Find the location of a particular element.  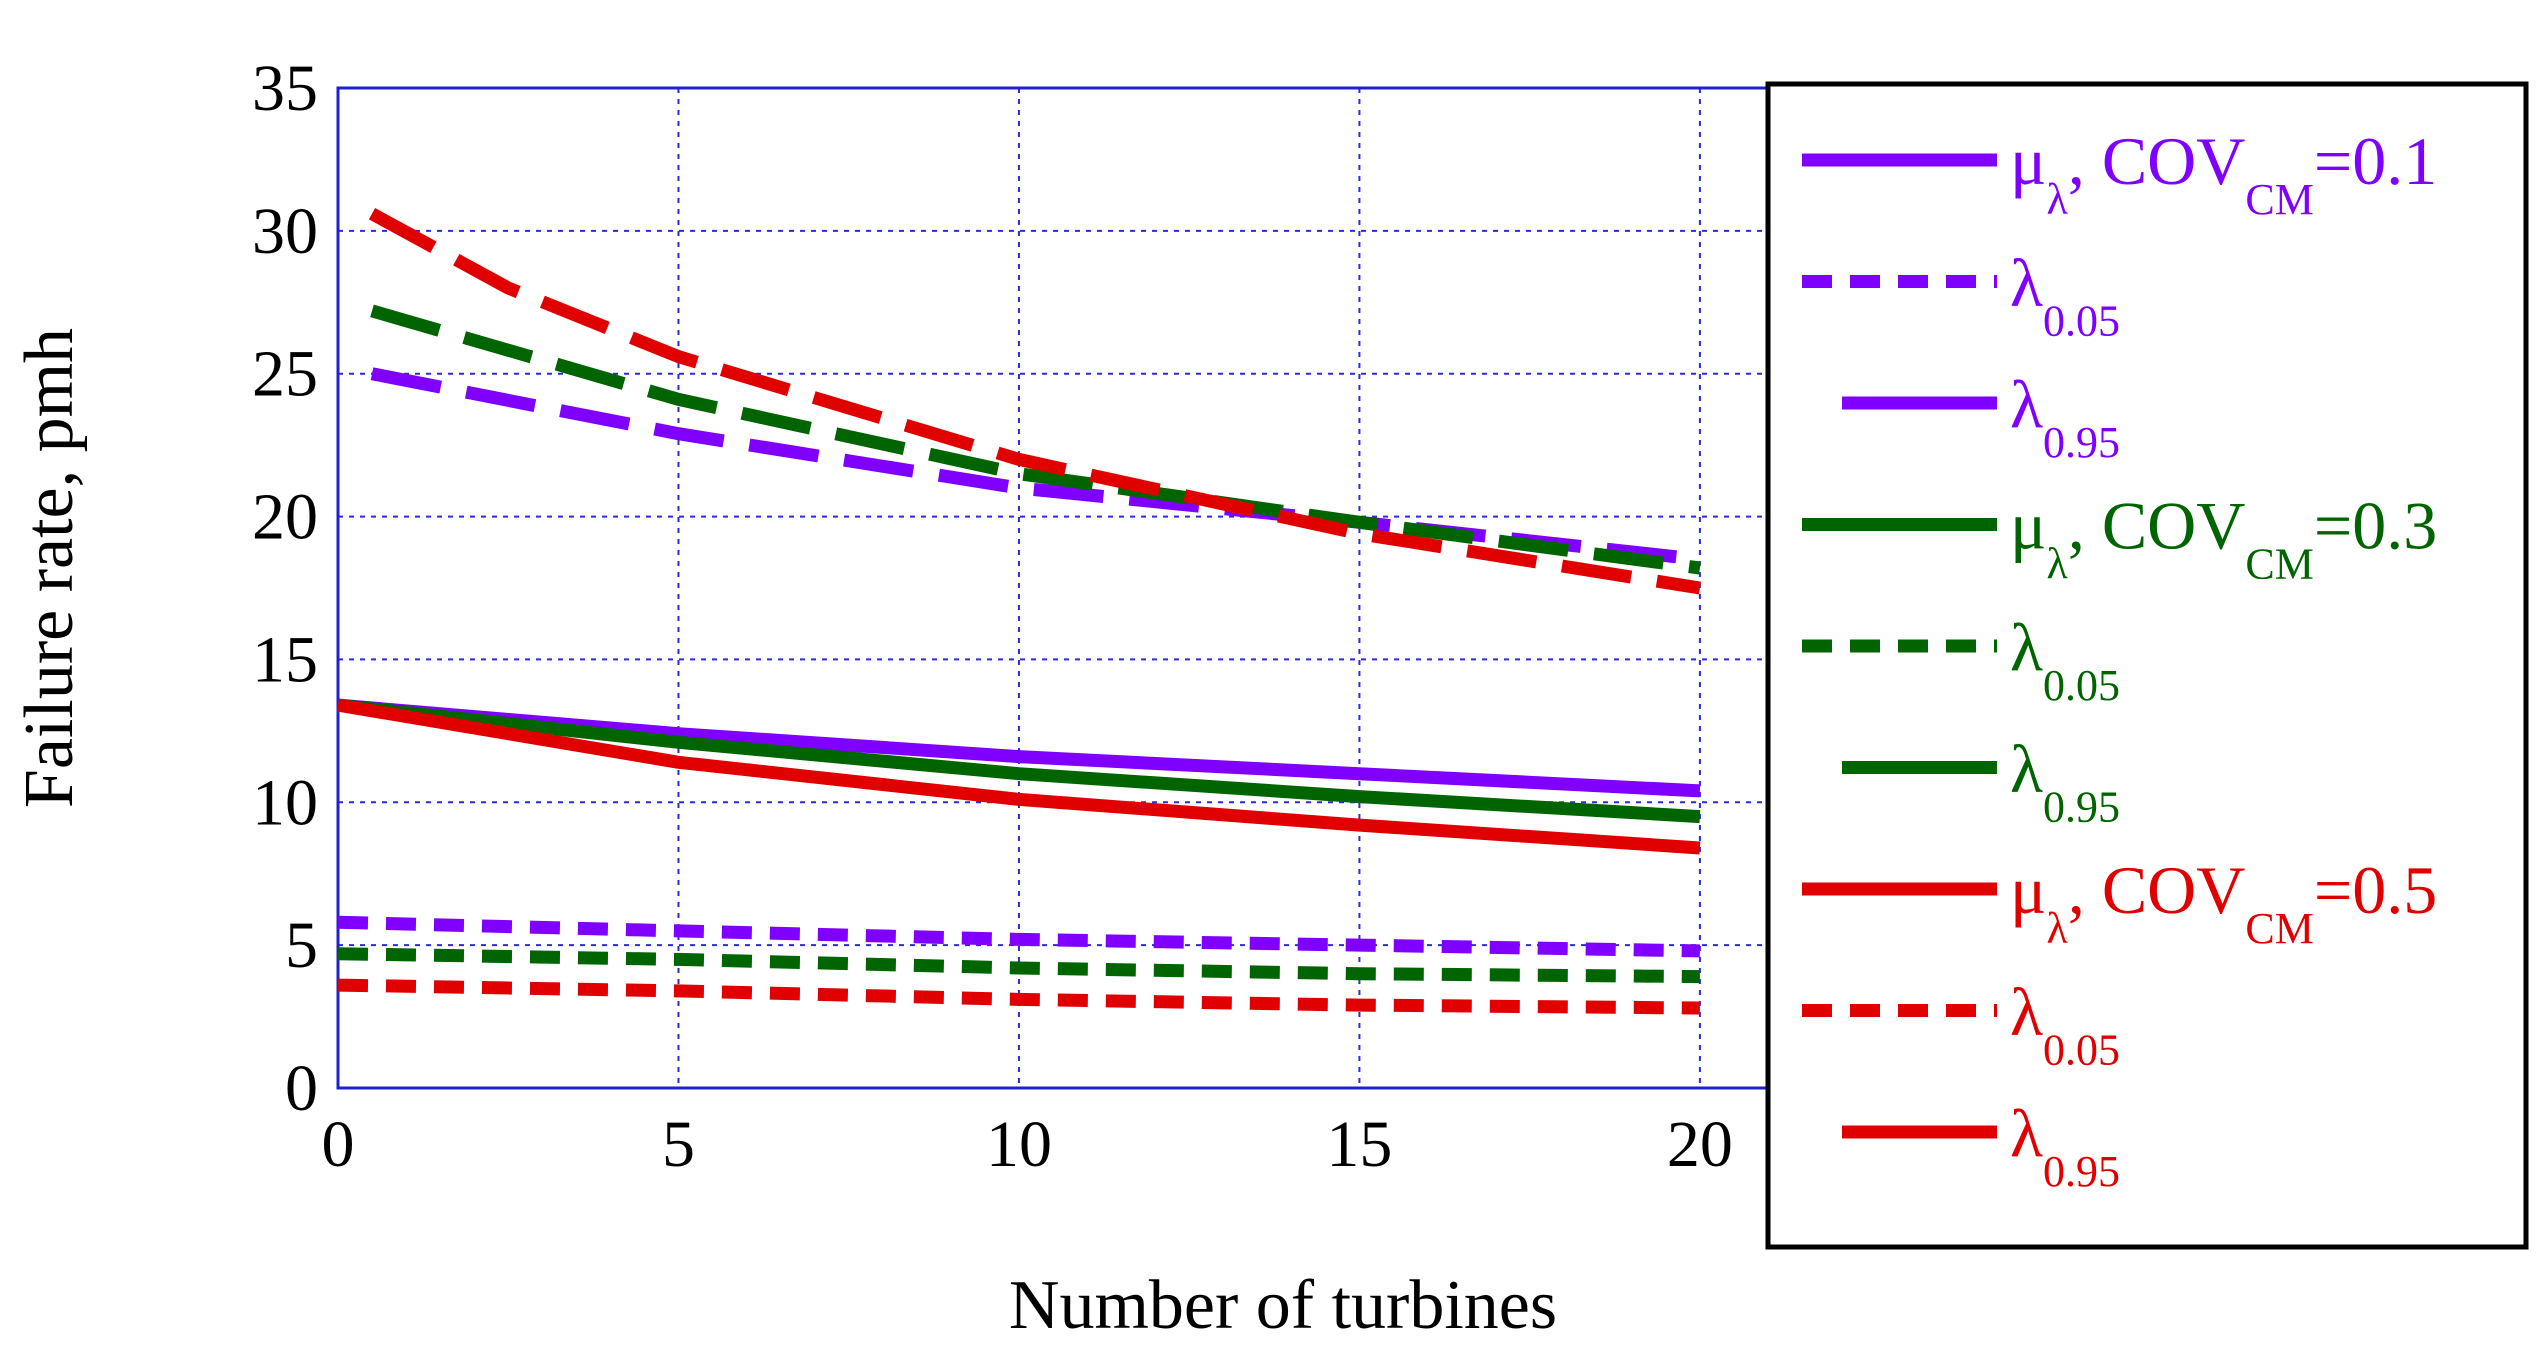

x-tick-label: 20 is located at coordinates (1700, 1144).